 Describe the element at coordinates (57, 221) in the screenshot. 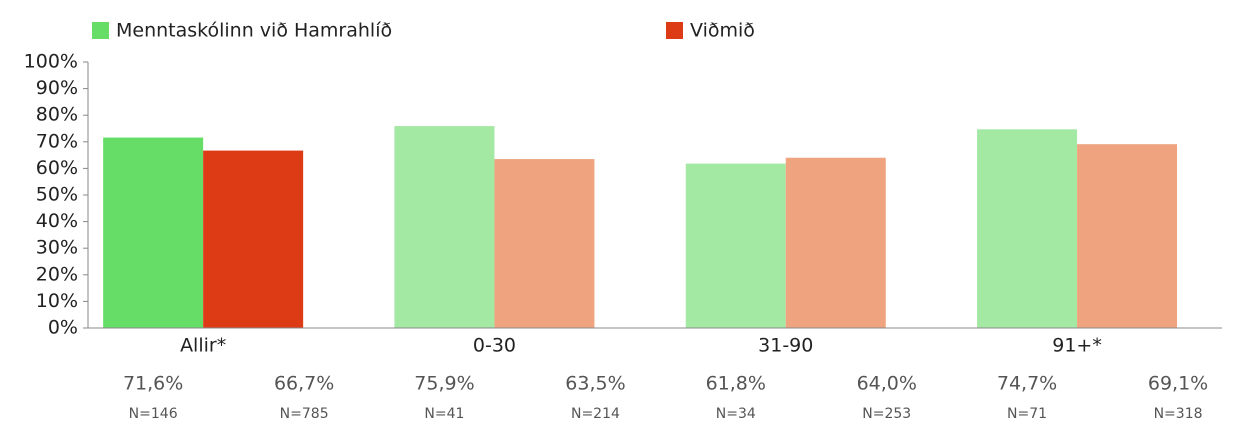

I see `y-tick-label: 40%` at that location.